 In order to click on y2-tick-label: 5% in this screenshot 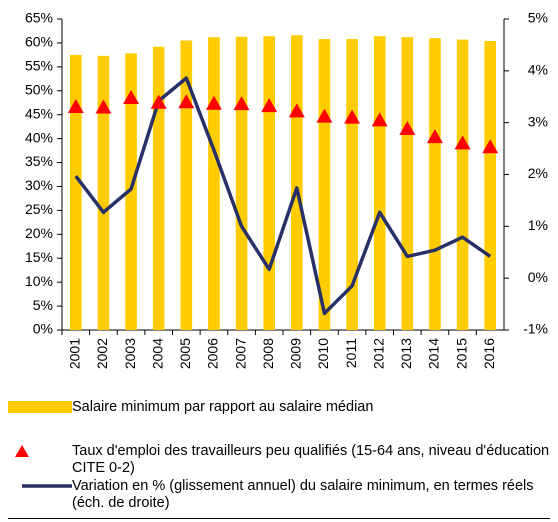, I will do `click(538, 18)`.